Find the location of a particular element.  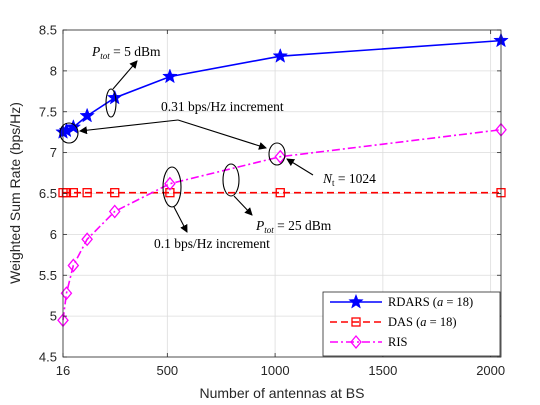

annotation-arrow-ptot5 is located at coordinates (125, 75).